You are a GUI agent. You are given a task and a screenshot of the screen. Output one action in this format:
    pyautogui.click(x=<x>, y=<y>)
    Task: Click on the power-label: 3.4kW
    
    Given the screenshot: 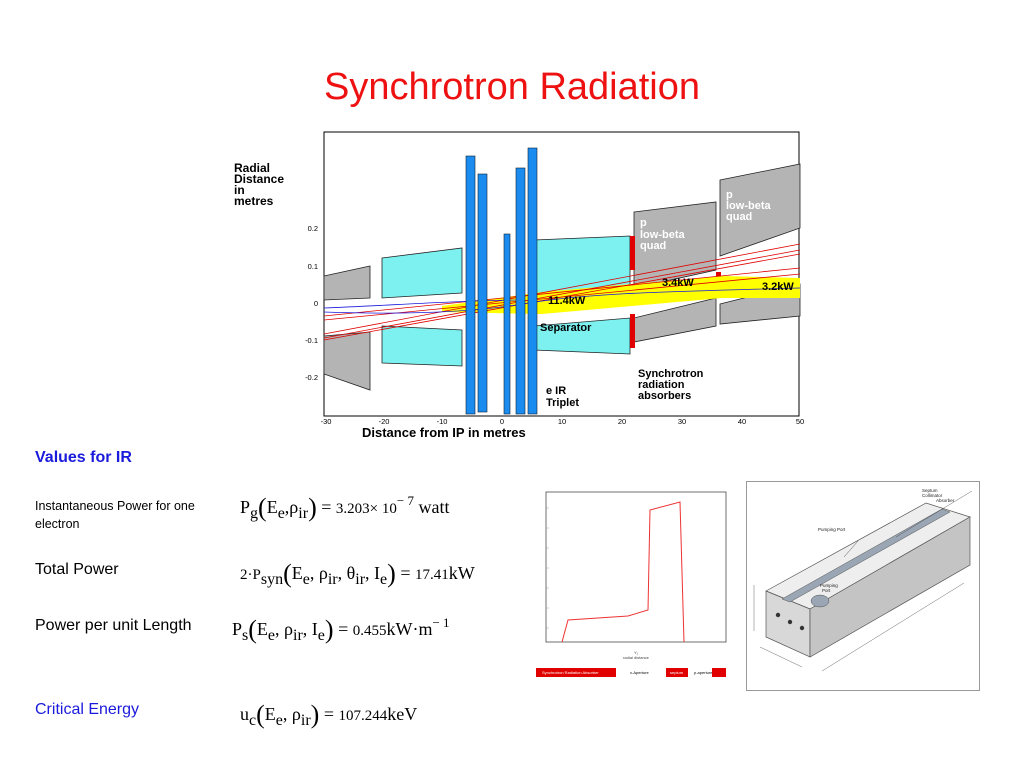 What is the action you would take?
    pyautogui.click(x=678, y=283)
    